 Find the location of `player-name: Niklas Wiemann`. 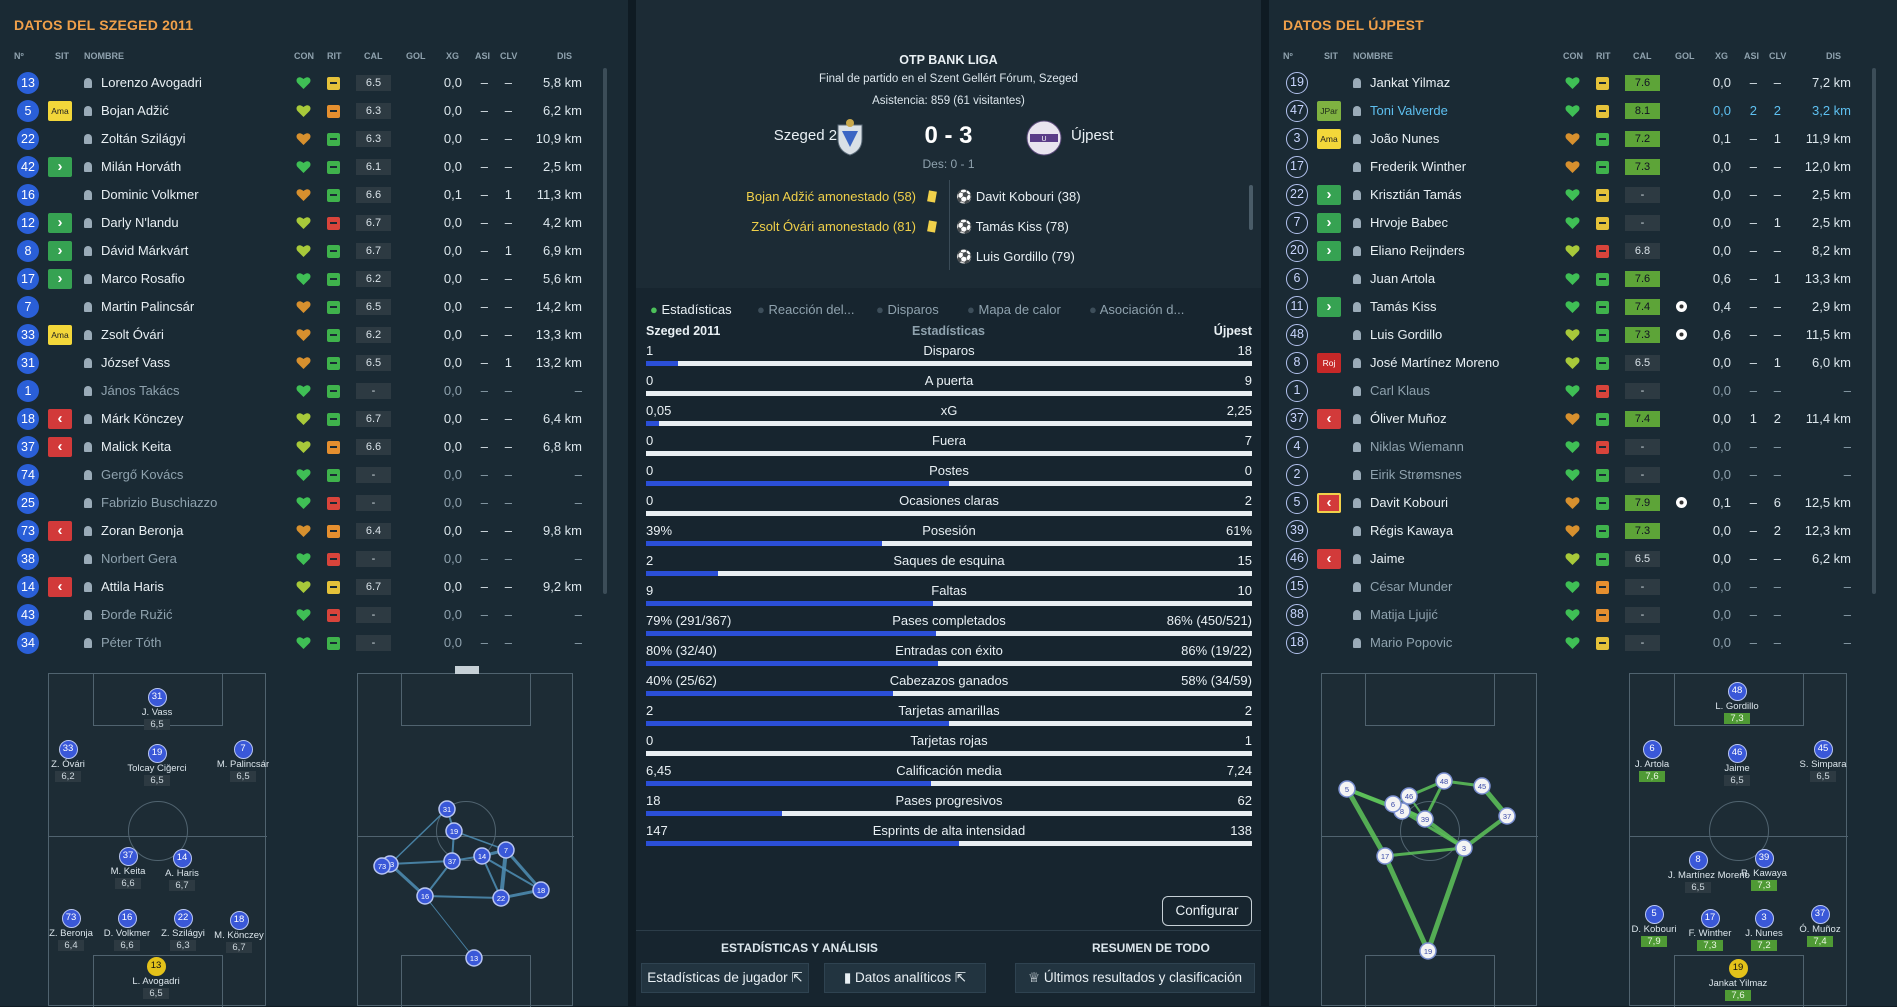

player-name: Niklas Wiemann is located at coordinates (1417, 446).